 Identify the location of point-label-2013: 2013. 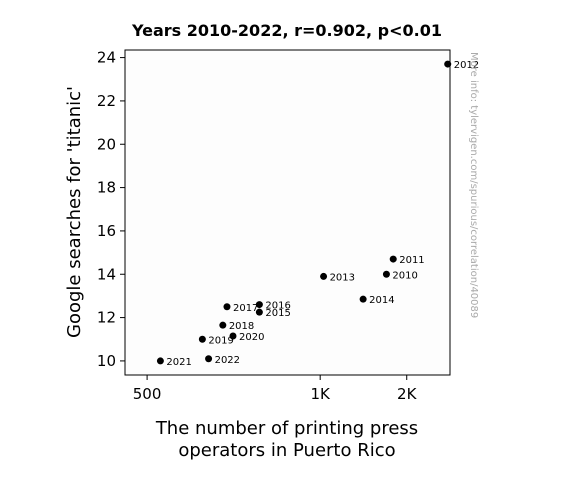
(342, 277).